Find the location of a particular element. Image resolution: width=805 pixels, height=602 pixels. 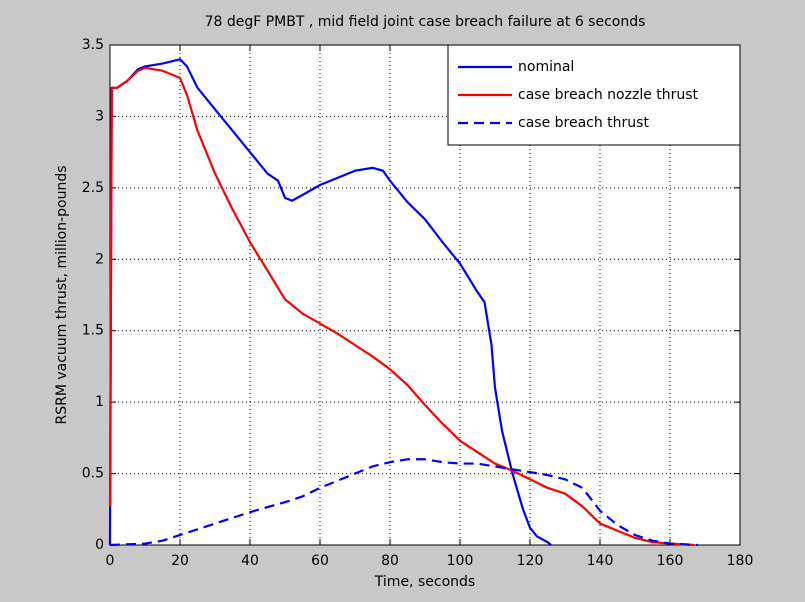

y-tick-label: 3.5 is located at coordinates (93, 45).